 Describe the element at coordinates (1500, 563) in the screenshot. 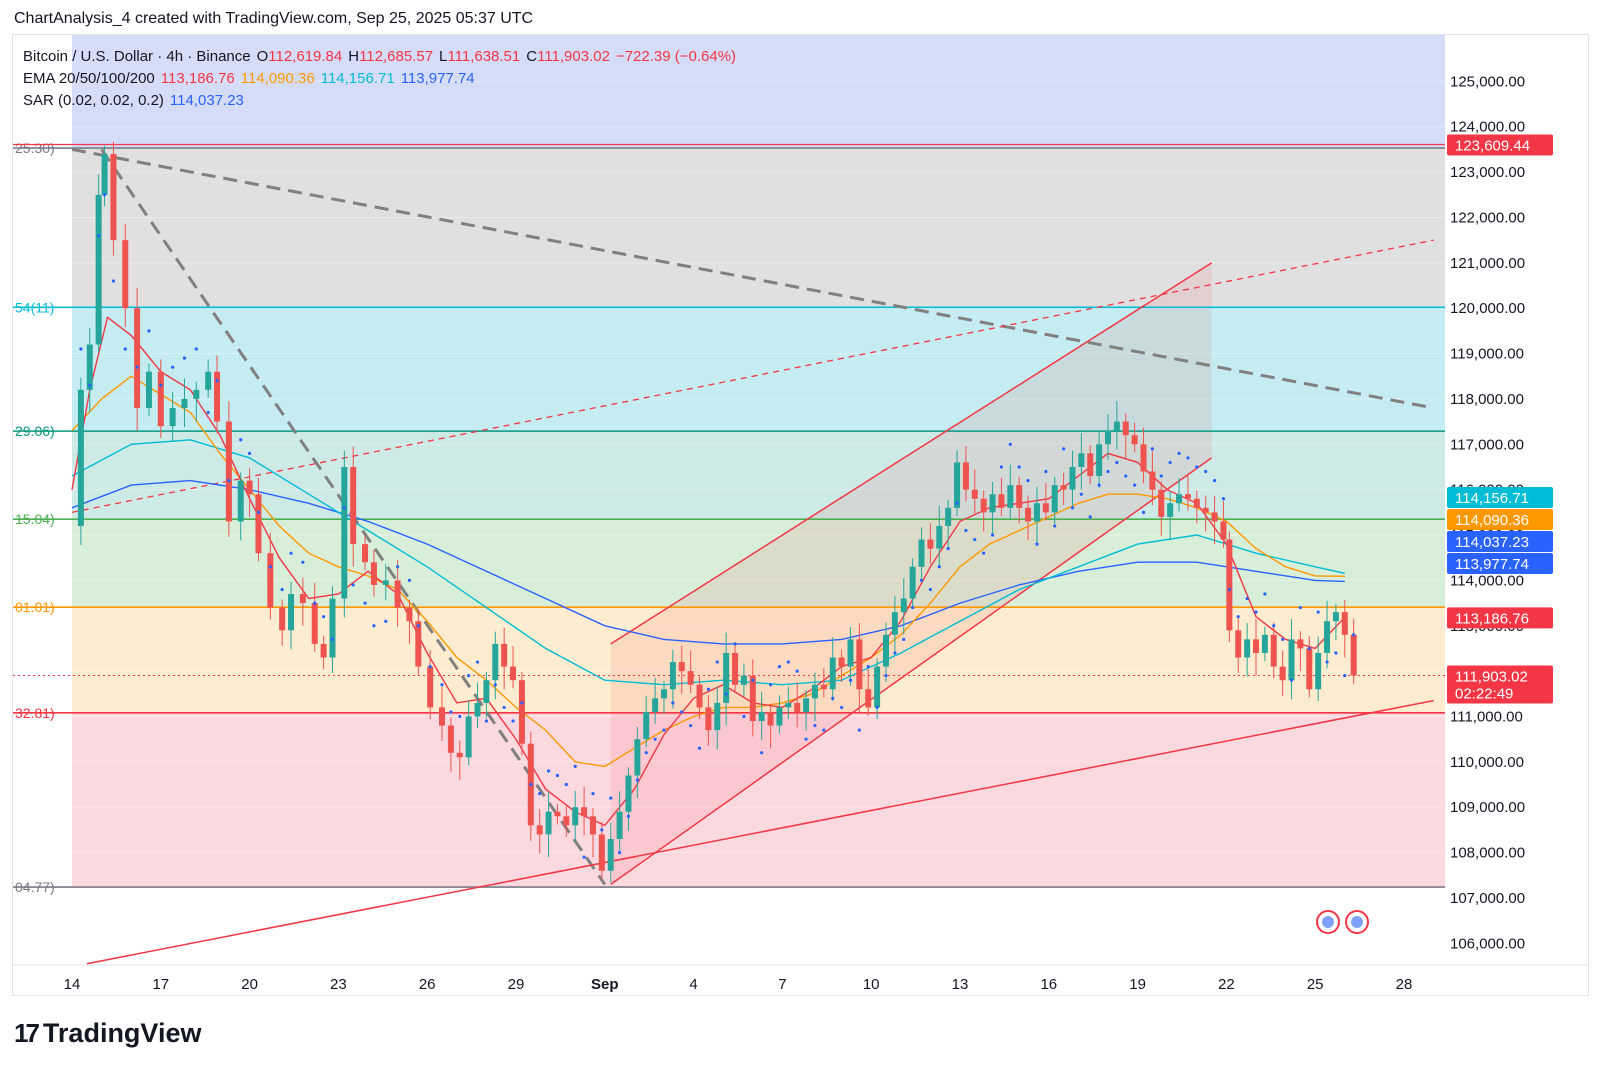

I see `price-tag: 113,977.74` at that location.